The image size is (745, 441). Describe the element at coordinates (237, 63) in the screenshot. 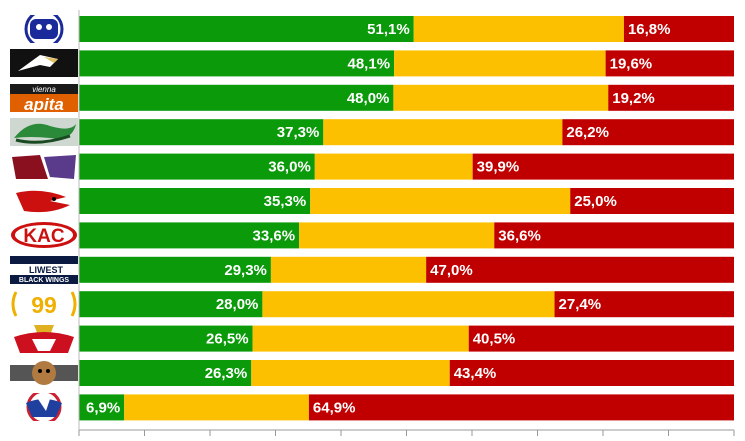

I see `bar-team-2-s1` at that location.